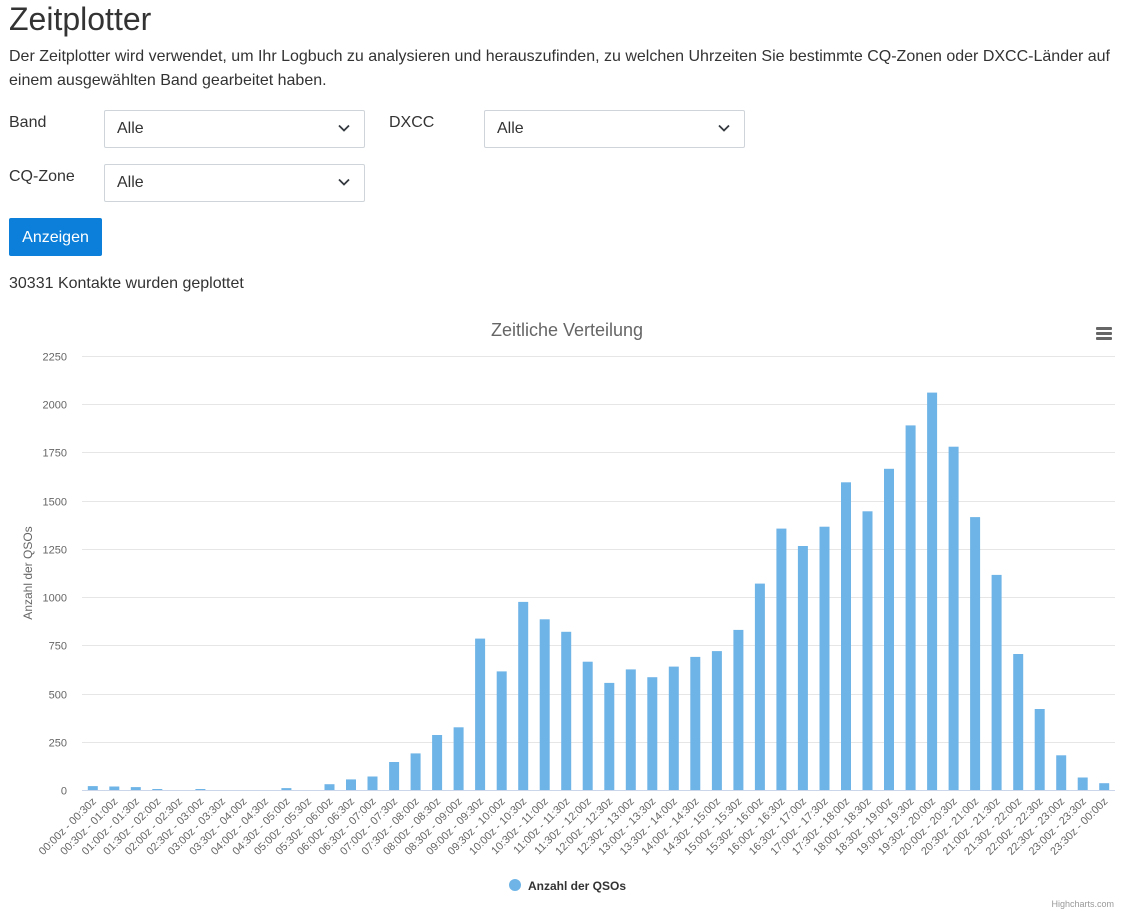 The height and width of the screenshot is (924, 1137). Describe the element at coordinates (234, 183) in the screenshot. I see `cqzone-select: Alle` at that location.